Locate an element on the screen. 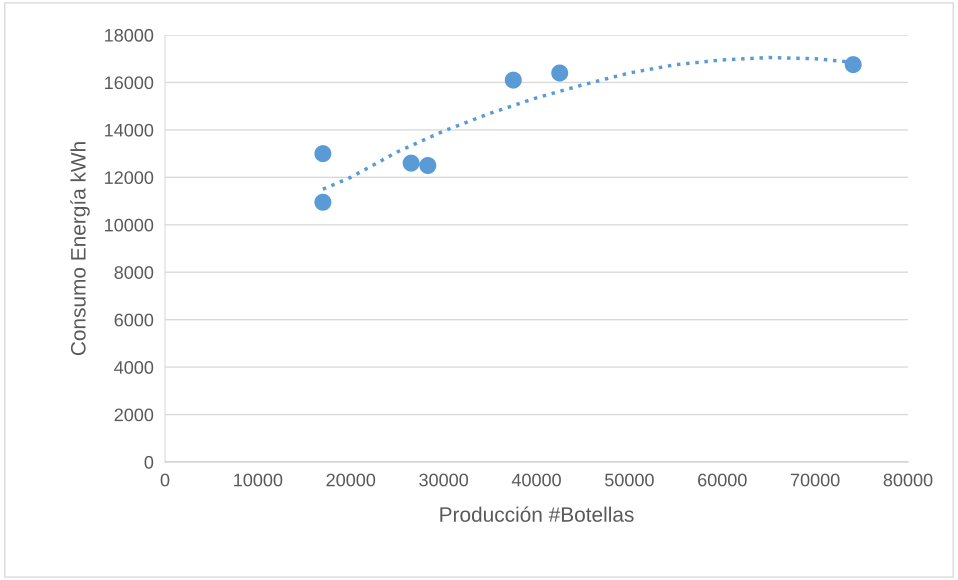 This screenshot has width=958, height=580. y-tick-label: 16000 is located at coordinates (129, 83).